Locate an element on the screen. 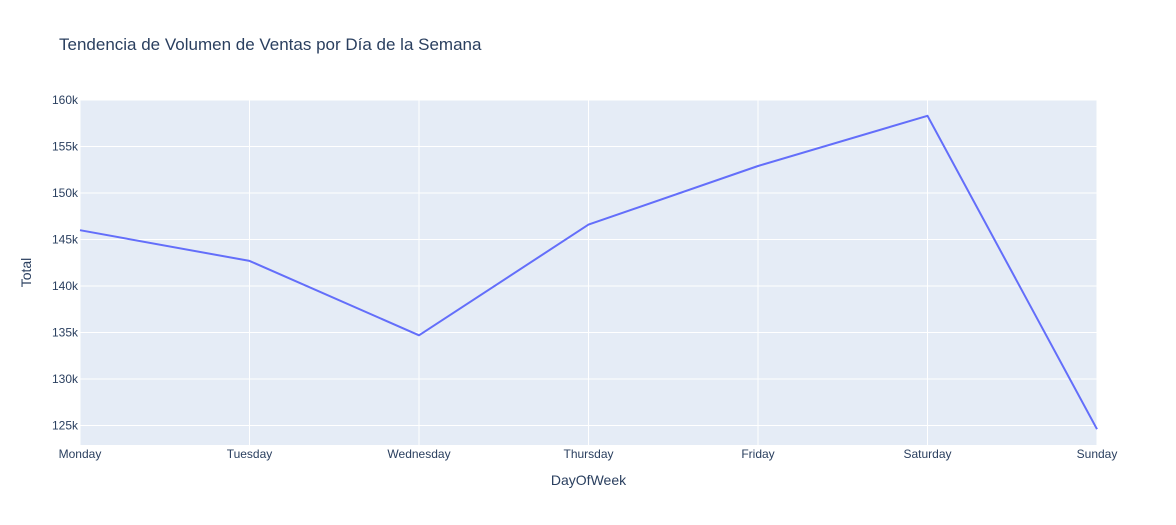 Image resolution: width=1176 pixels, height=525 pixels. x-tick-label: Monday is located at coordinates (80, 454).